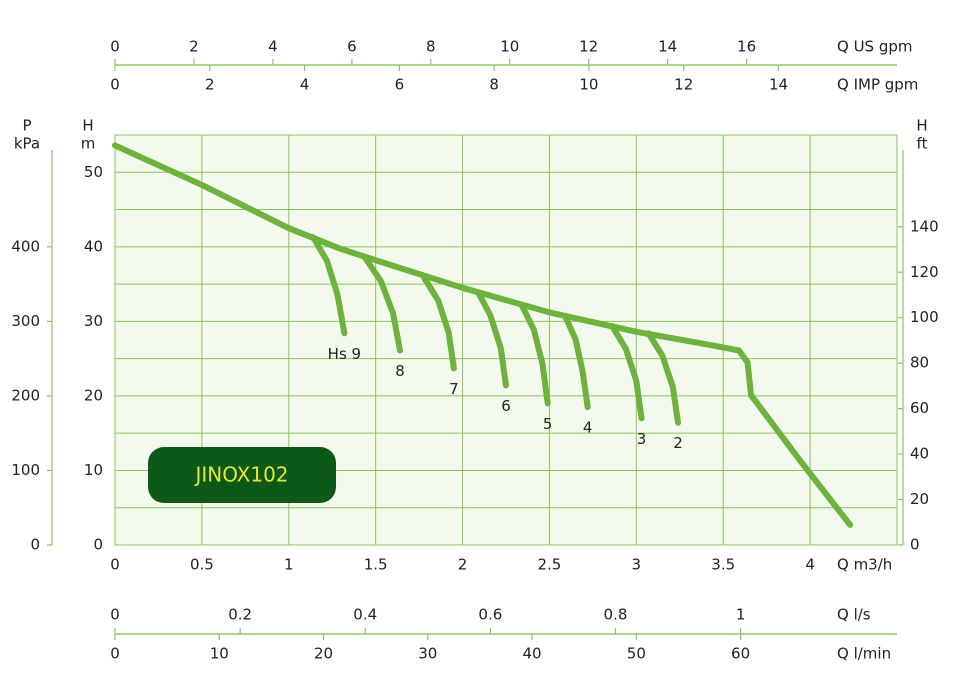 This screenshot has height=687, width=955. I want to click on x-tick-label: 1.5, so click(376, 565).